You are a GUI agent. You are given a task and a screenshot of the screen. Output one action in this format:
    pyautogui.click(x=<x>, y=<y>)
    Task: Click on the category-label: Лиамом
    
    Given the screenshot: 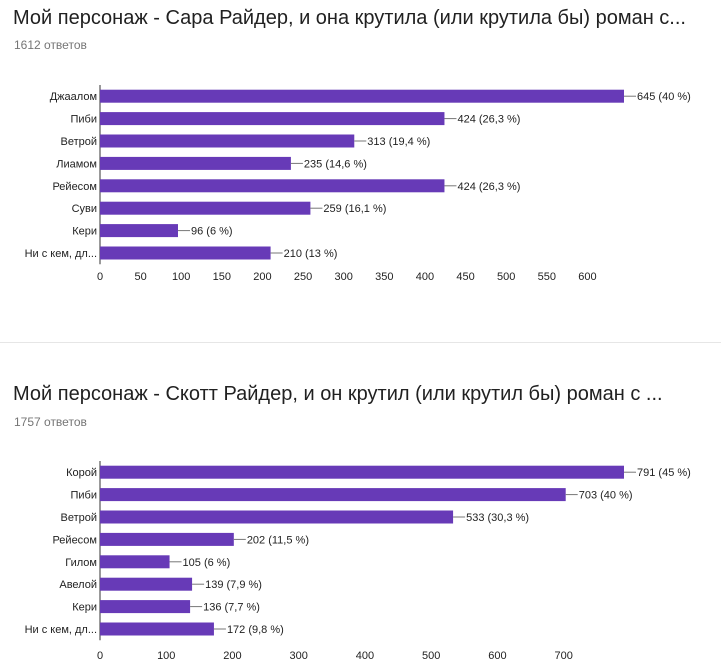 What is the action you would take?
    pyautogui.click(x=76, y=164)
    